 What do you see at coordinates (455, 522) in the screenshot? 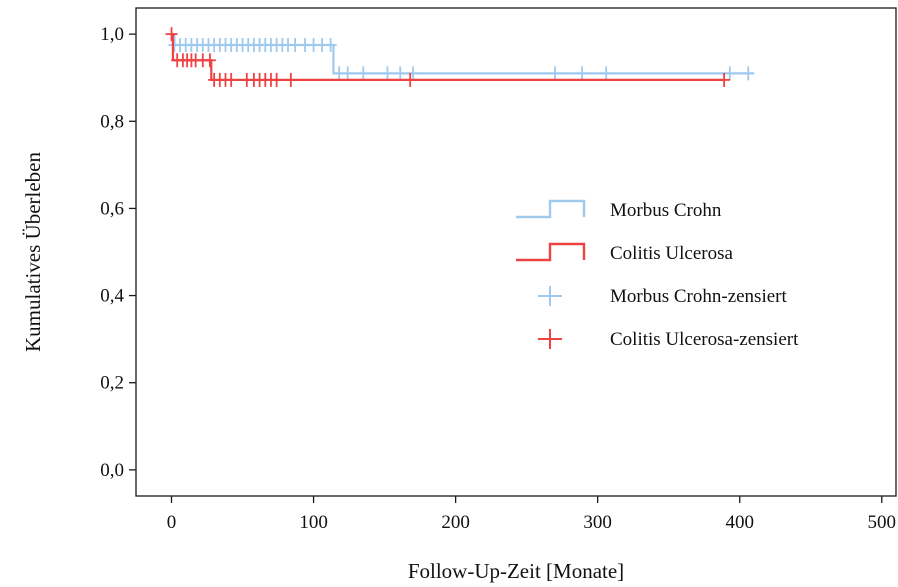
I see `x-tick-label: 200` at bounding box center [455, 522].